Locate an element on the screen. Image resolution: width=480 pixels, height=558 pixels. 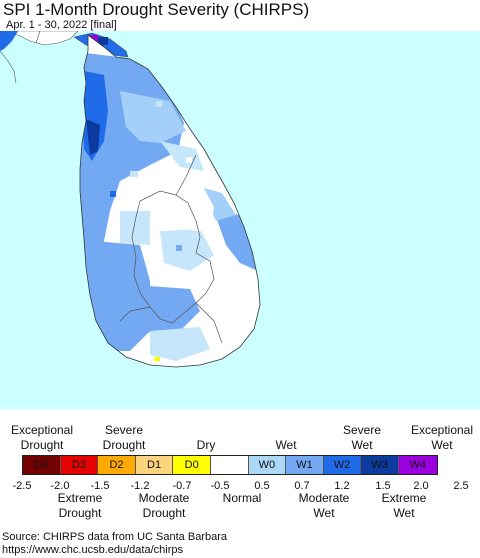
legend-swatch-w0: W0 is located at coordinates (267, 465).